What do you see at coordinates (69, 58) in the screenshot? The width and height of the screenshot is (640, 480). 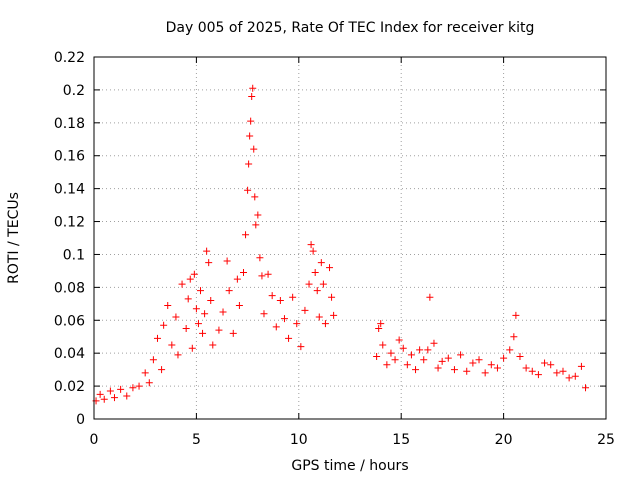 I see `y-tick-label: 0.22` at bounding box center [69, 58].